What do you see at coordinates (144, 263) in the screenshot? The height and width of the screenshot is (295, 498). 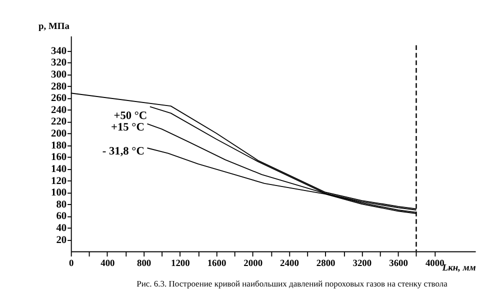 I see `x-tick-label: 800` at bounding box center [144, 263].